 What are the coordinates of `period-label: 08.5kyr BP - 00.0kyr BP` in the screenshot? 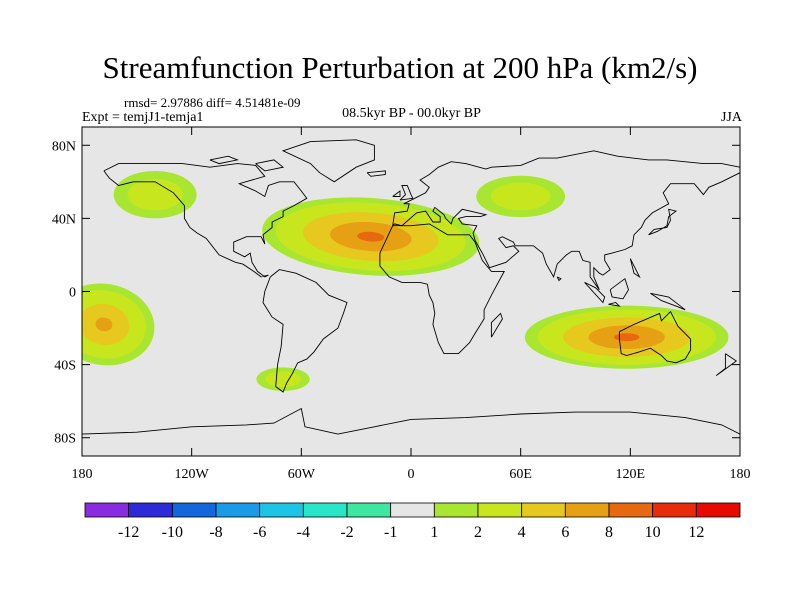 It's located at (411, 113).